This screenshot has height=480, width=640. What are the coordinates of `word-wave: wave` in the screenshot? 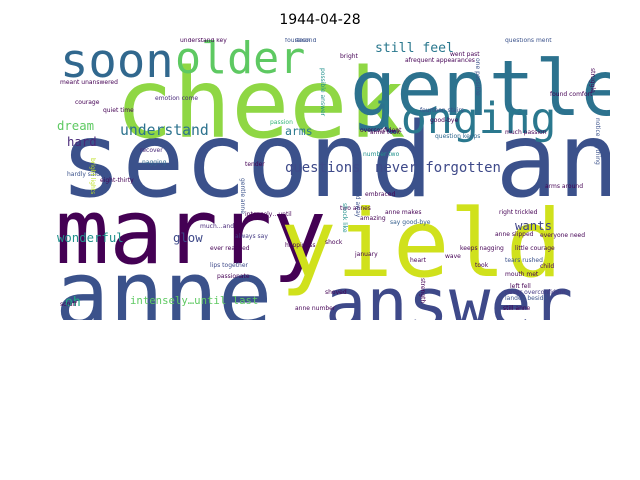 It's located at (453, 256).